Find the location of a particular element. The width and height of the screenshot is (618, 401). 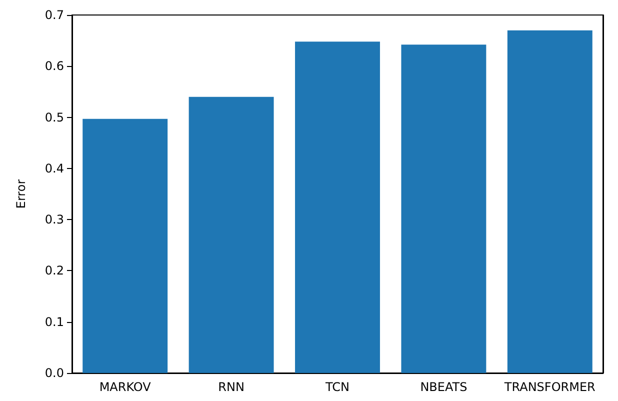

y-tick-label: 0.5 is located at coordinates (54, 117).